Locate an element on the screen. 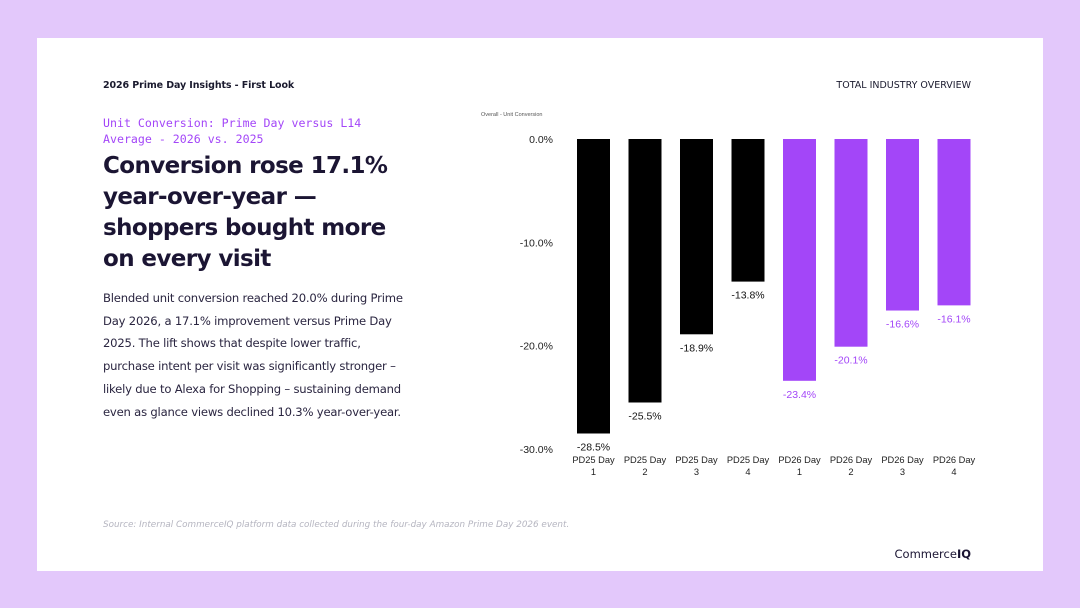 The width and height of the screenshot is (1080, 608). data-label: -25.5% is located at coordinates (644, 417).